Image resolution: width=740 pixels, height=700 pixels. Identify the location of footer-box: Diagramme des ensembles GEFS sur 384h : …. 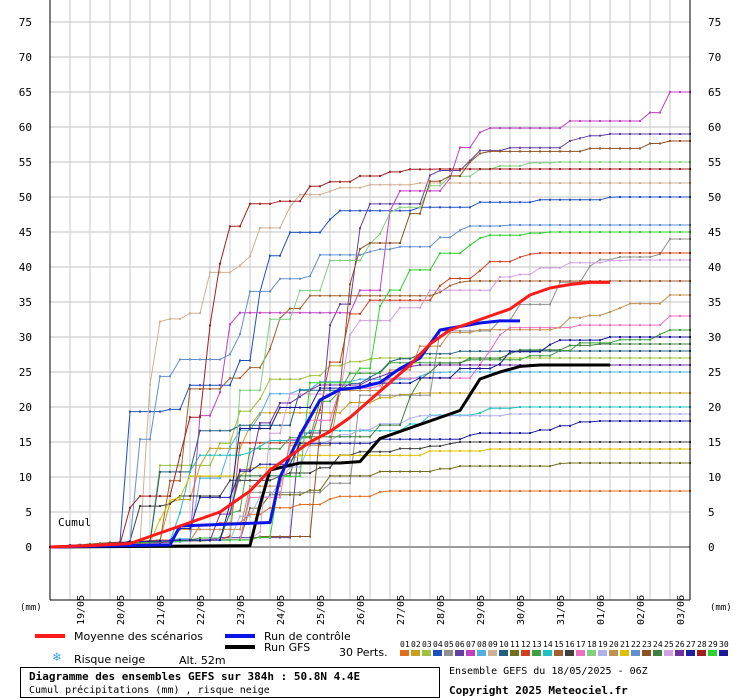
(230, 682).